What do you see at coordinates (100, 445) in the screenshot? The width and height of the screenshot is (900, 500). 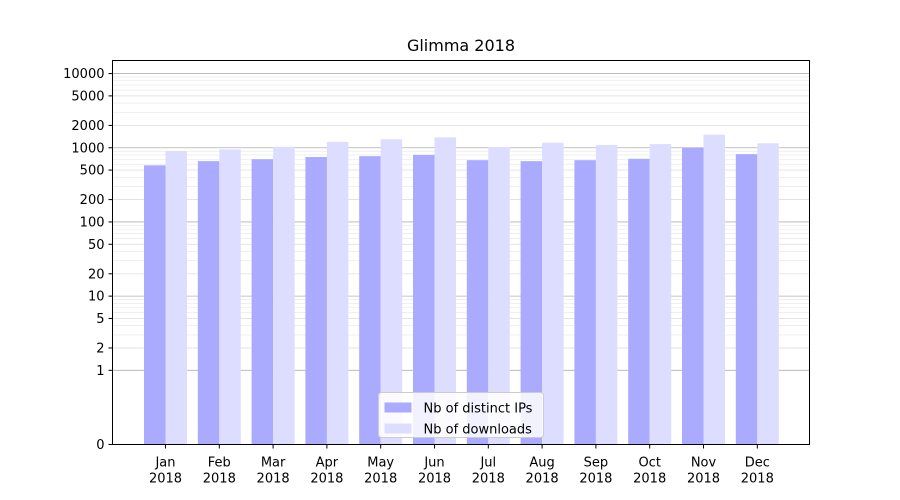 I see `y-tick-label: 0` at bounding box center [100, 445].